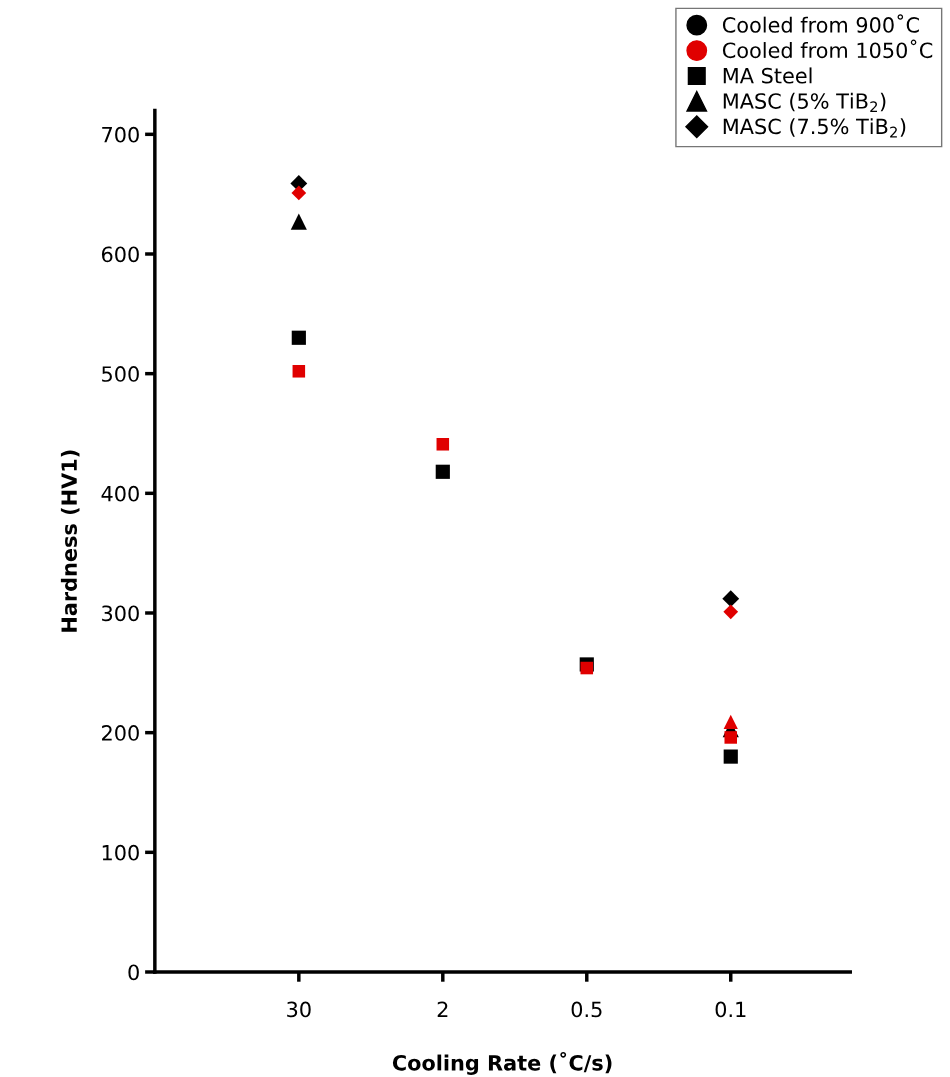  What do you see at coordinates (827, 49) in the screenshot?
I see `legend-label: Cooled from 1050˚C` at bounding box center [827, 49].